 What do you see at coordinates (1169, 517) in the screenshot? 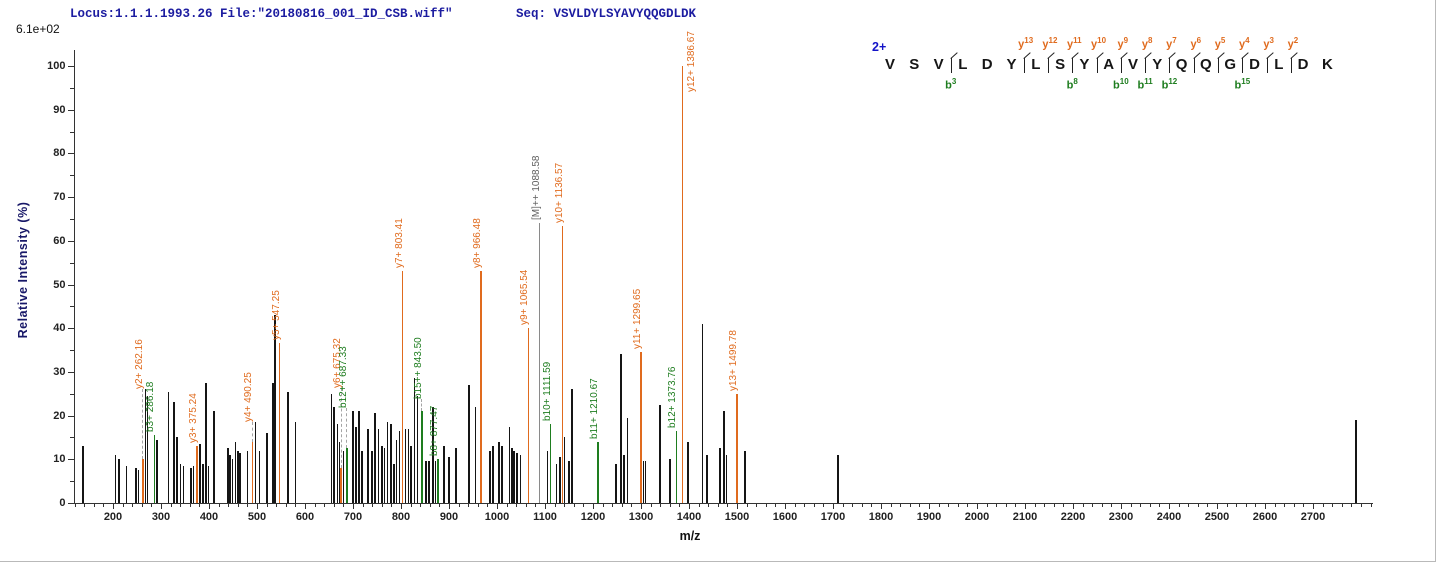
I see `x-axis-tick-label: 2400` at bounding box center [1169, 517].